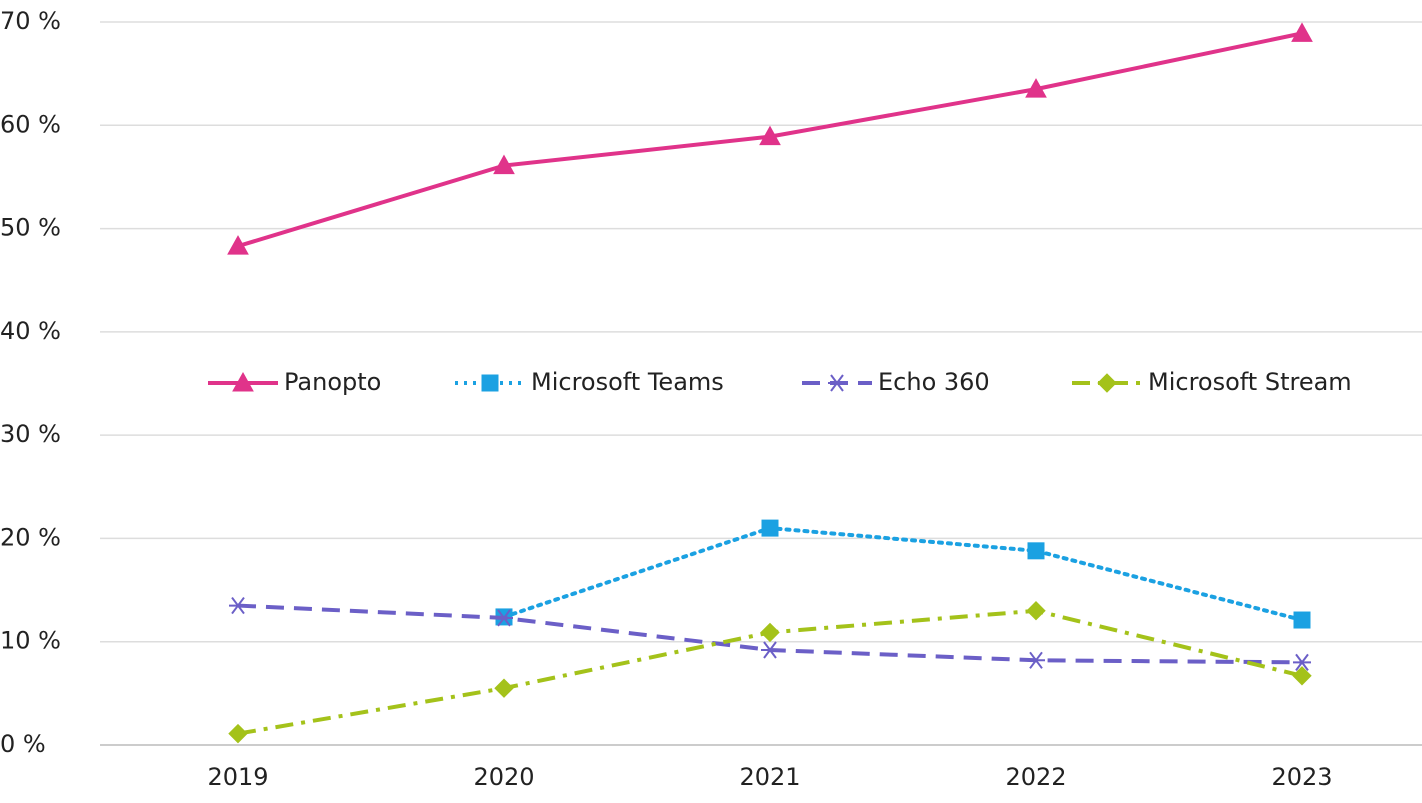 The image size is (1422, 803). Describe the element at coordinates (30, 228) in the screenshot. I see `y-tick-label: 50 %` at that location.